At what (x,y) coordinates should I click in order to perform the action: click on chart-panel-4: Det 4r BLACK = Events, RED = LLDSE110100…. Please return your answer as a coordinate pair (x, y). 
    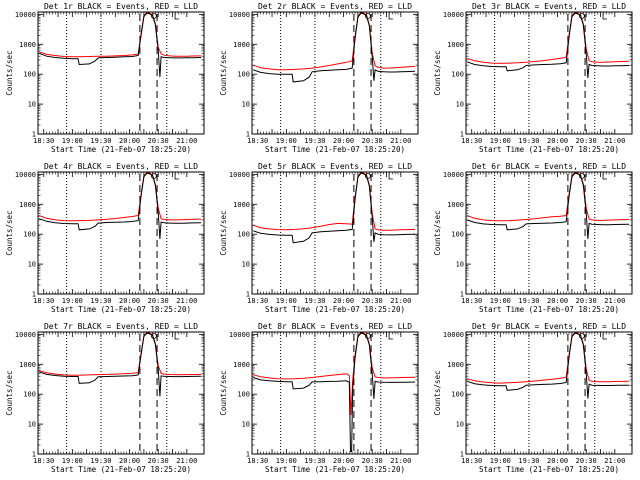
    Looking at the image, I should click on (105, 238).